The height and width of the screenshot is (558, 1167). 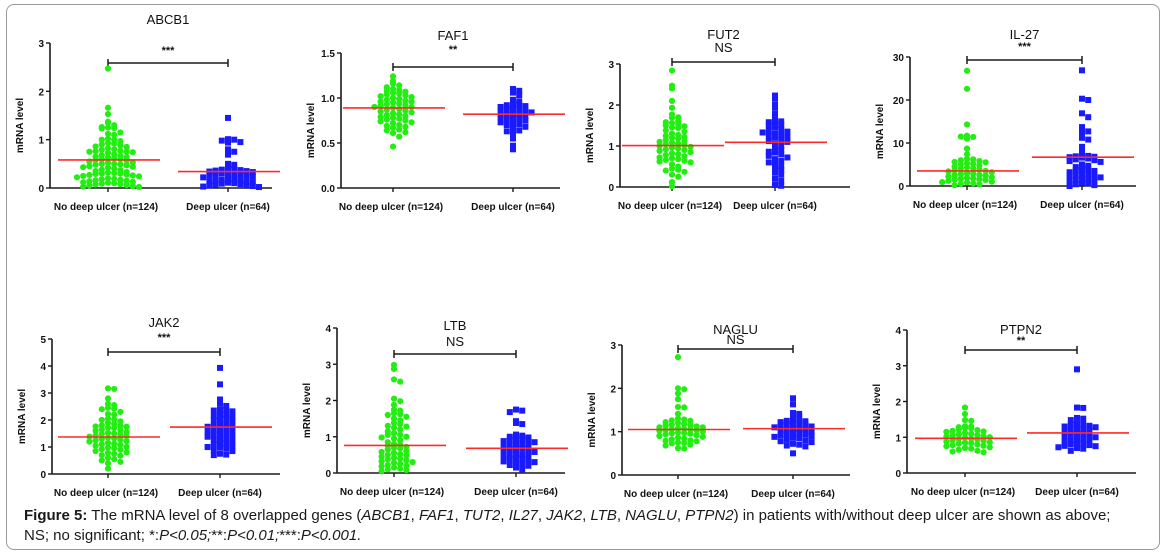 I want to click on chart-title: LTB, so click(x=455, y=325).